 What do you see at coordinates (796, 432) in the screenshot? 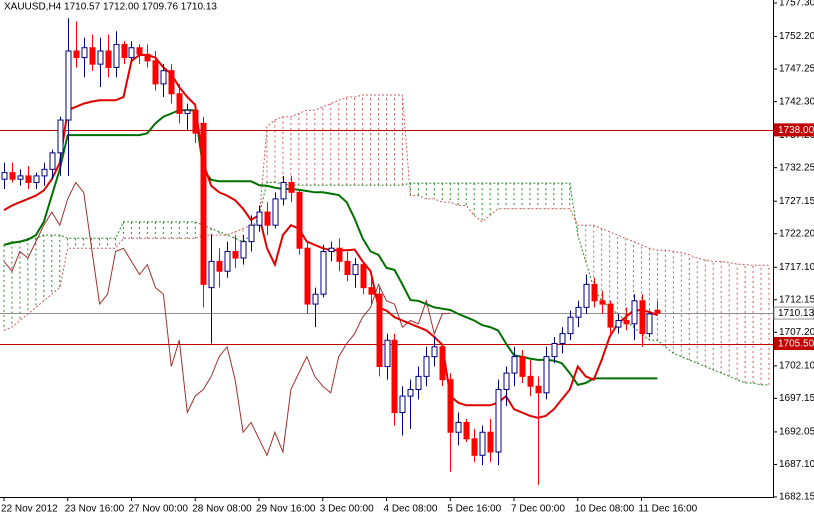
I see `y-tick-label: 1692.05` at bounding box center [796, 432].